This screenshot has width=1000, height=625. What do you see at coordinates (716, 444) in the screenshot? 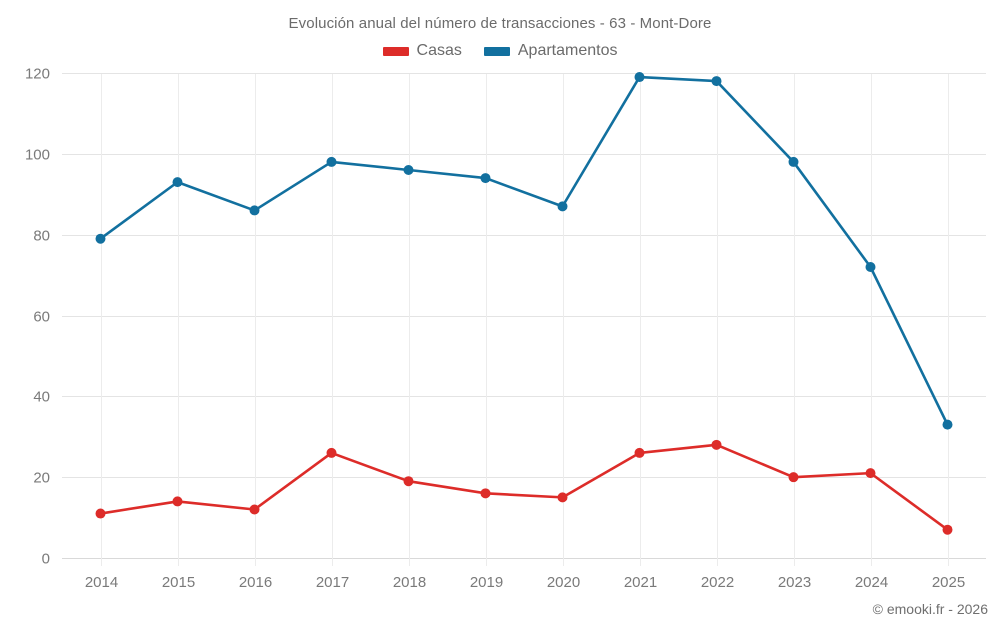
I see `data-point-casas-2022` at bounding box center [716, 444].